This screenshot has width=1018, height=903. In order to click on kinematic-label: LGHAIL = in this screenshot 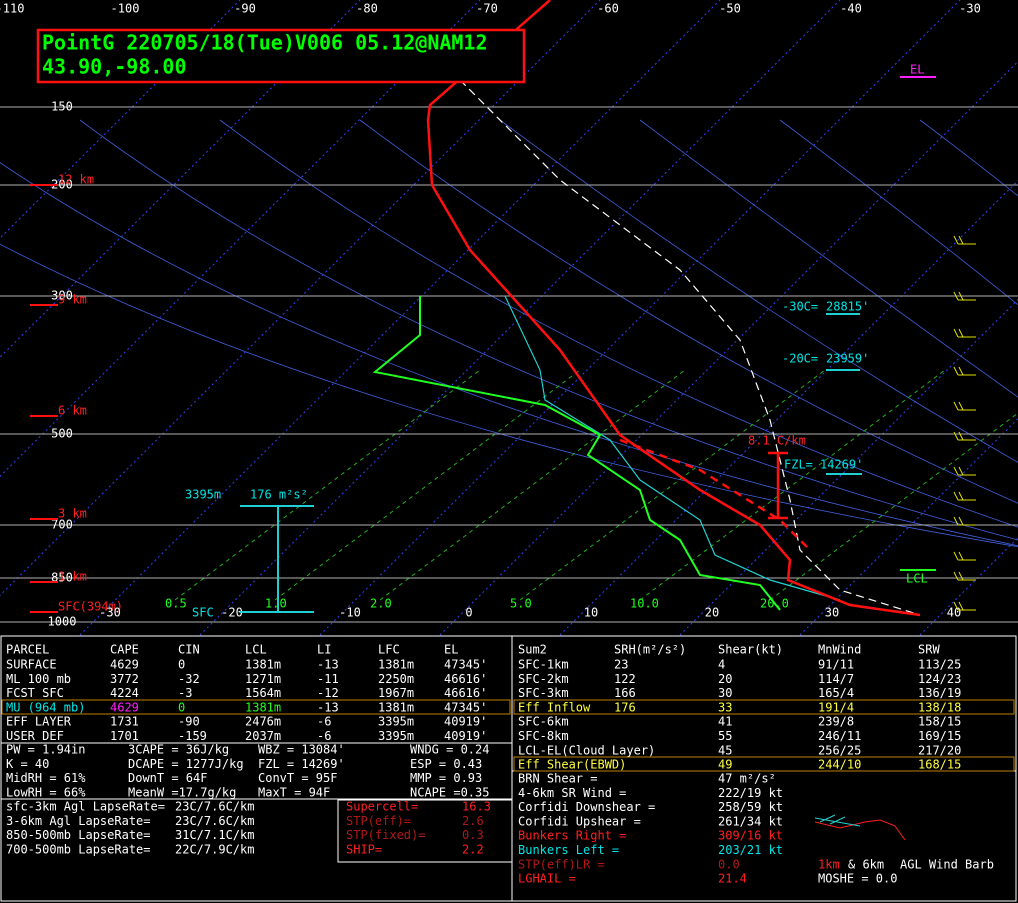, I will do `click(547, 879)`.